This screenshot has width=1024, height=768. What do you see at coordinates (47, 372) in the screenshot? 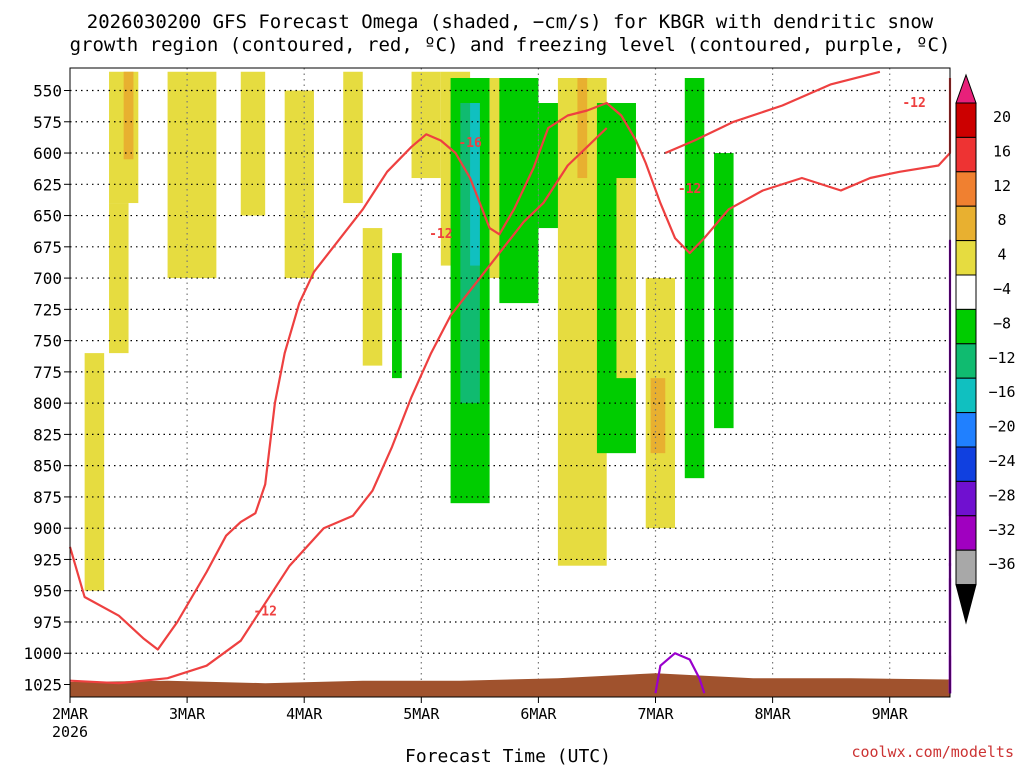
I see `y-tick-label-775: 775` at bounding box center [47, 372].